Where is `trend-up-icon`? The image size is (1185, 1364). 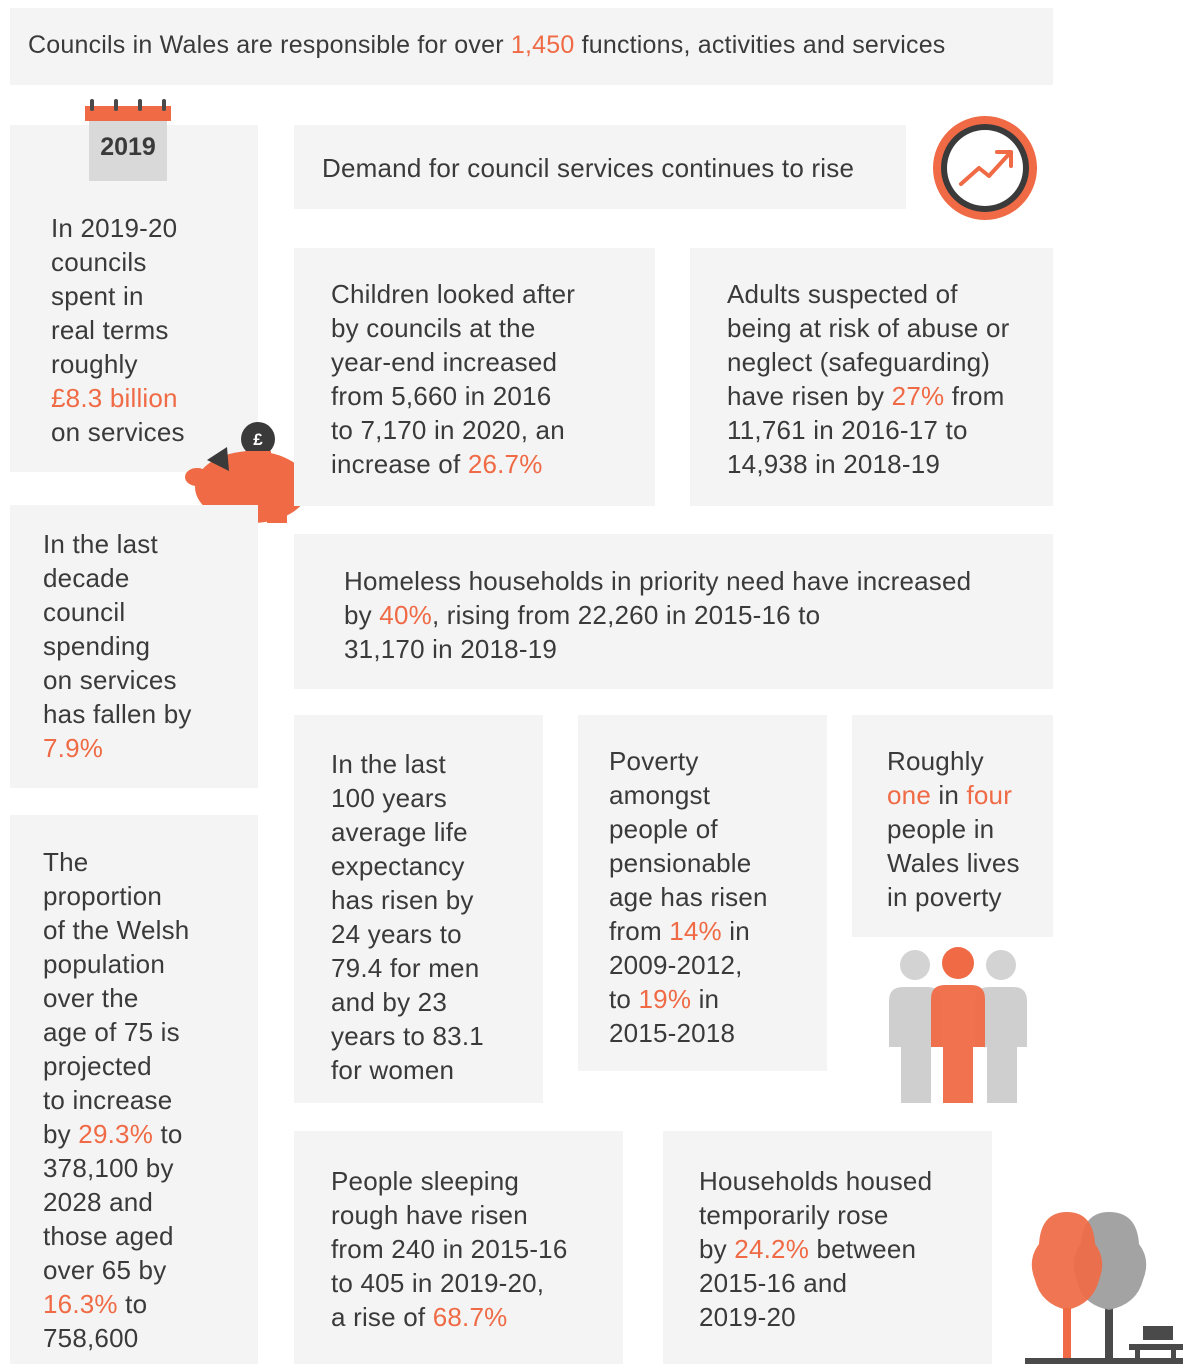
trend-up-icon is located at coordinates (985, 168).